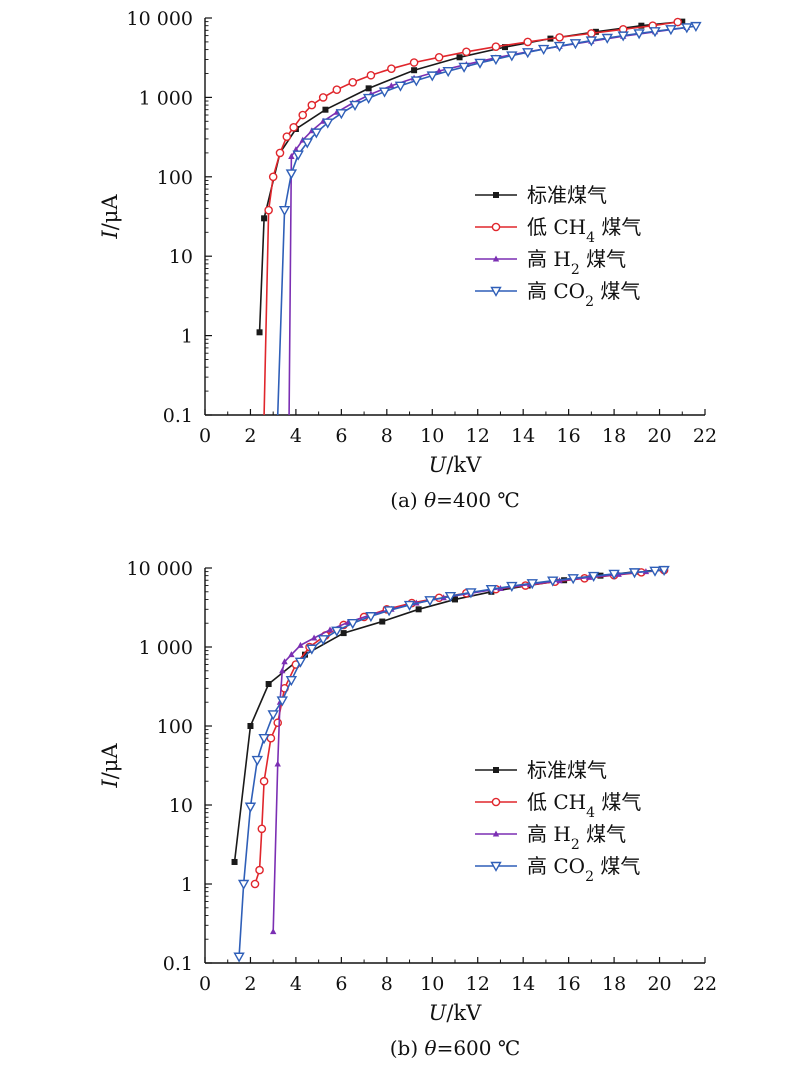 The height and width of the screenshot is (1074, 800). Describe the element at coordinates (523, 436) in the screenshot. I see `x-tick-label: 14` at that location.